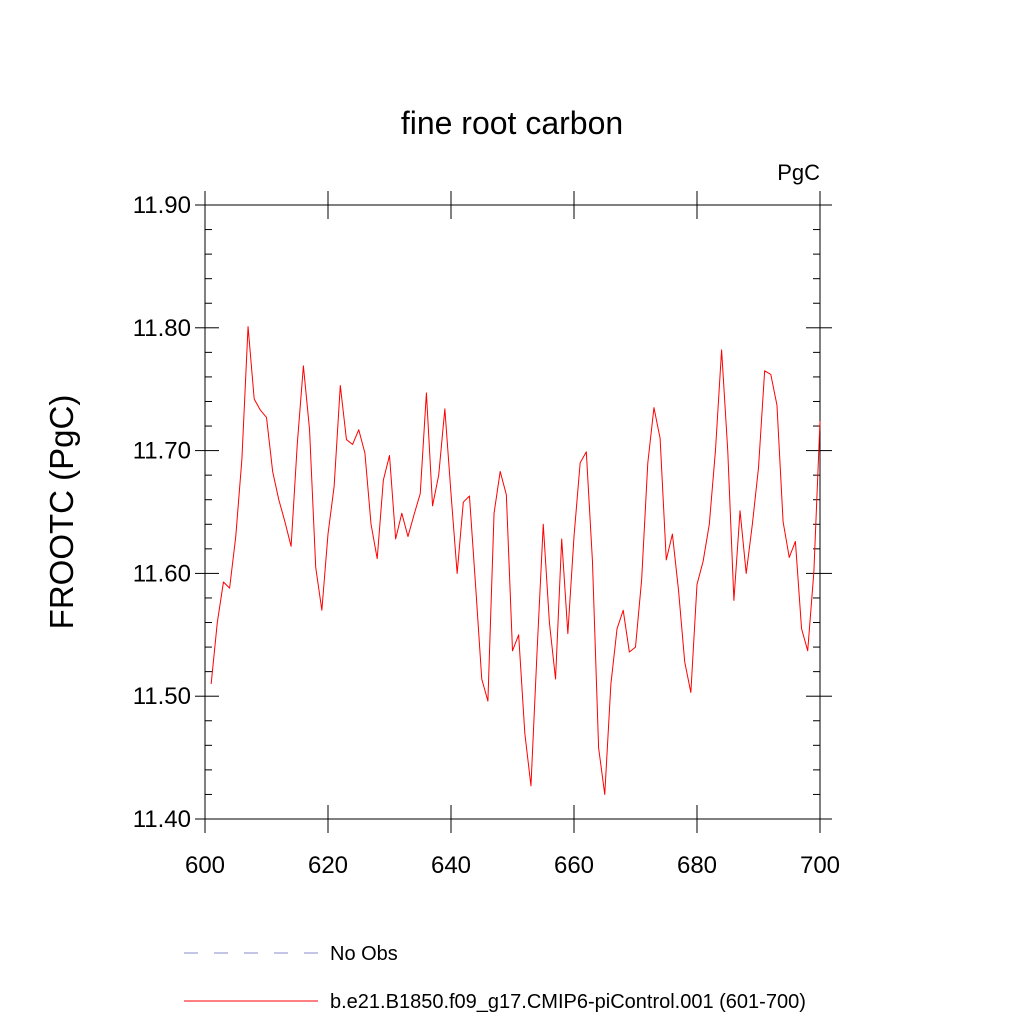 The width and height of the screenshot is (1024, 1024). Describe the element at coordinates (162, 573) in the screenshot. I see `y-tick-label: 11.60` at that location.